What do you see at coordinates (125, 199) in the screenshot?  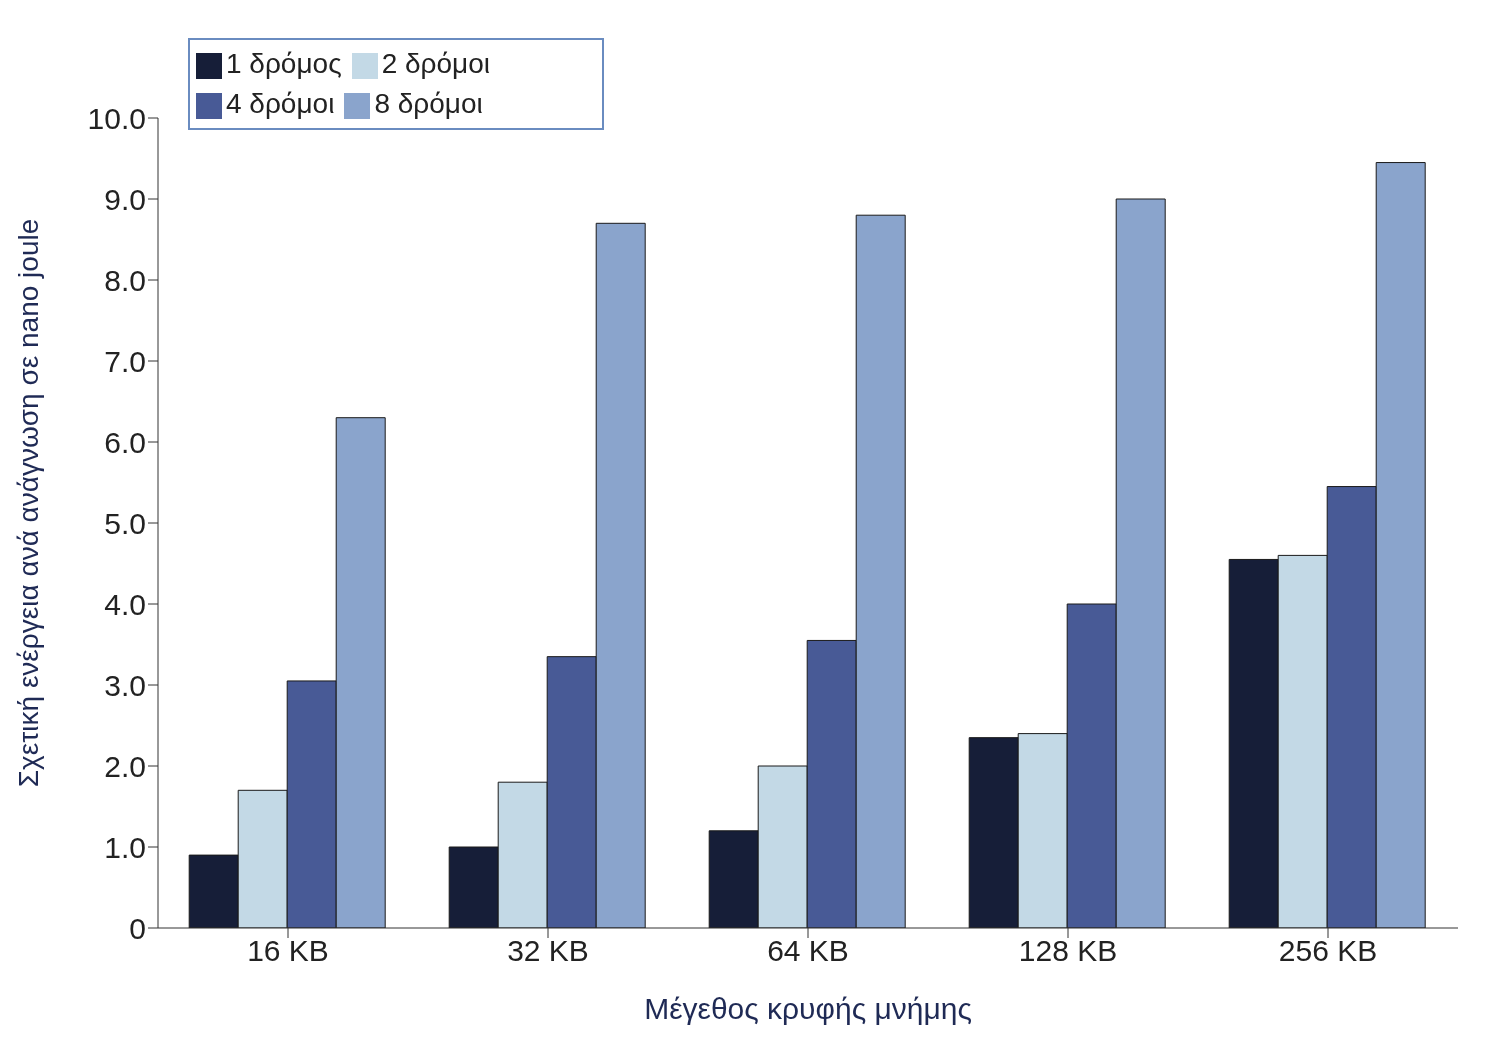 I see `y-tick-label: 9.0` at bounding box center [125, 199].